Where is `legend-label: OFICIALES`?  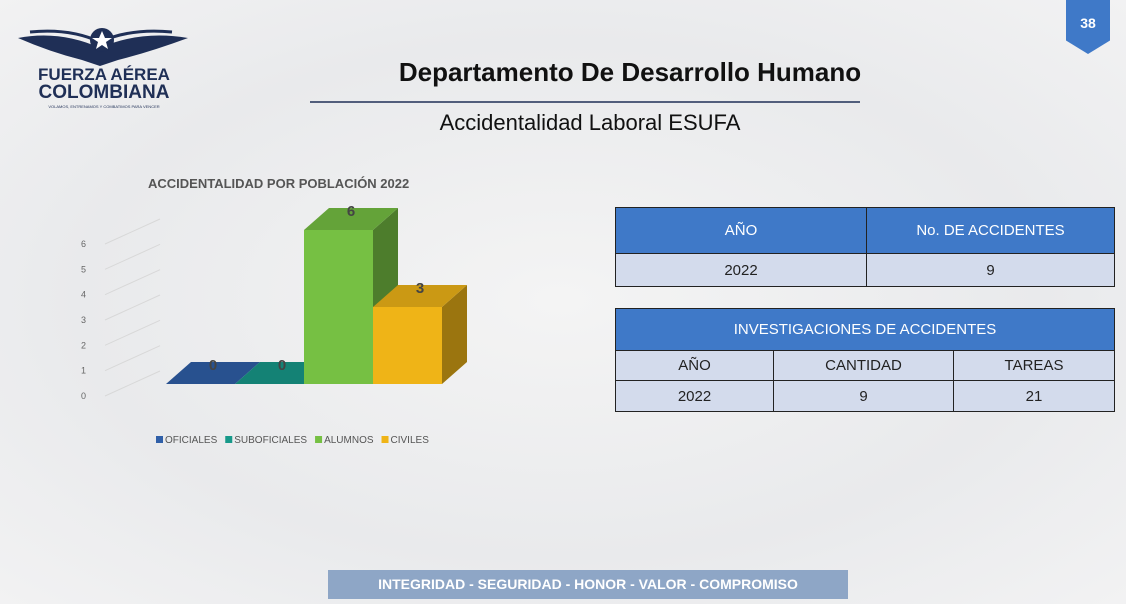 legend-label: OFICIALES is located at coordinates (191, 440).